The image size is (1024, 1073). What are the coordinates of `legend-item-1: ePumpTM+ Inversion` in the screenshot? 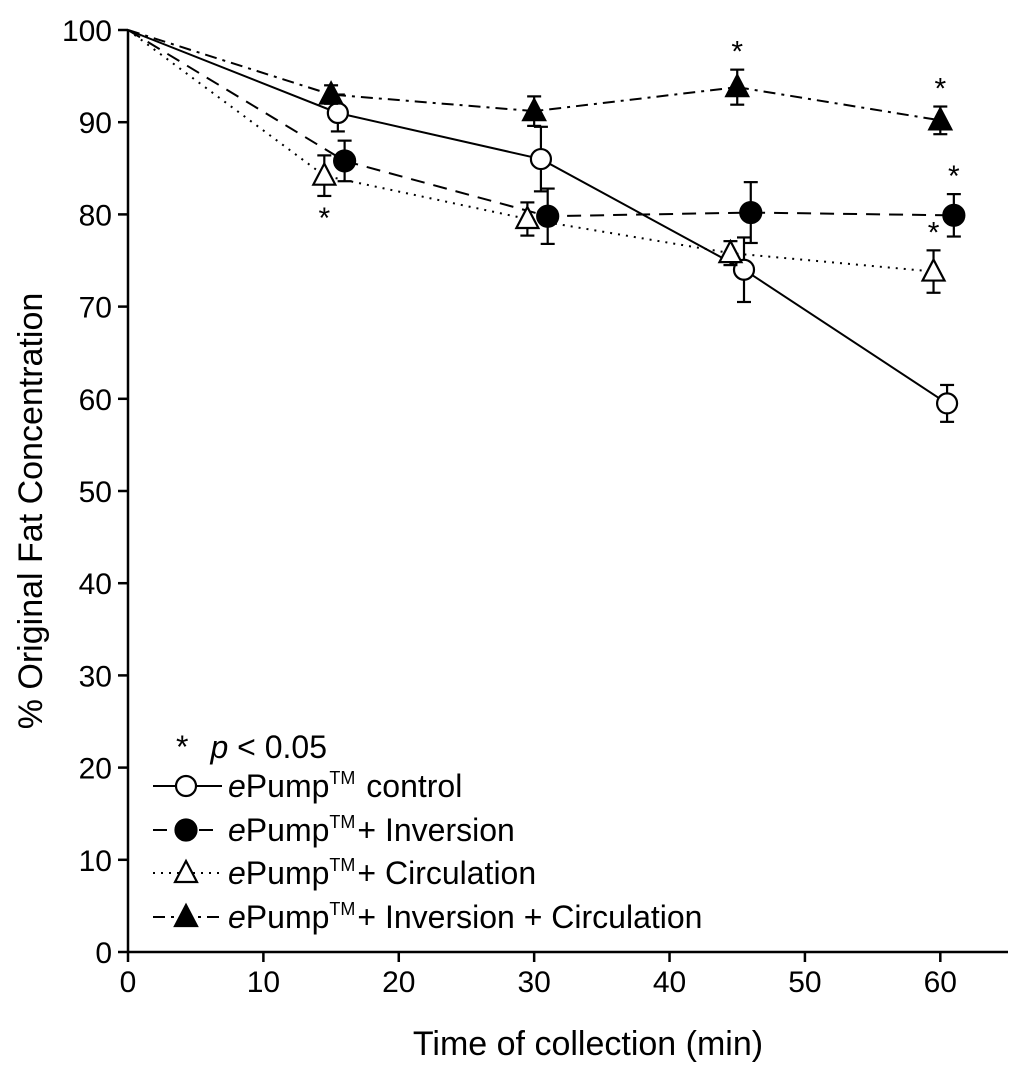 It's located at (334, 830).